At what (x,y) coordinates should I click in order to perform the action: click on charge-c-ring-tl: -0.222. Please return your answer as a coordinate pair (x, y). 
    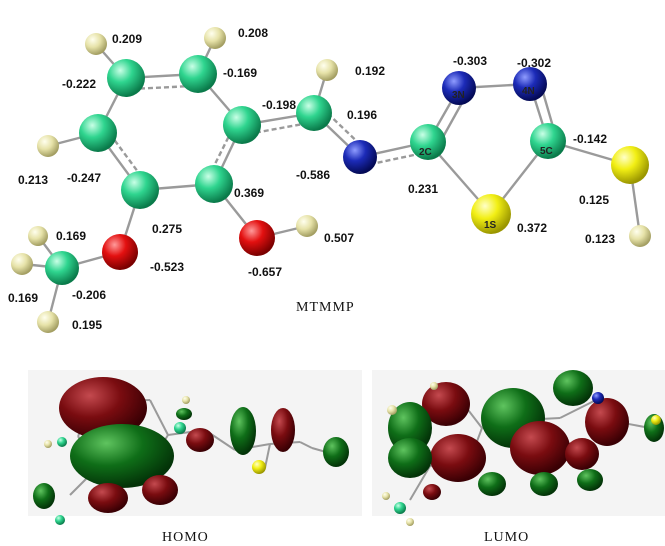
    Looking at the image, I should click on (79, 84).